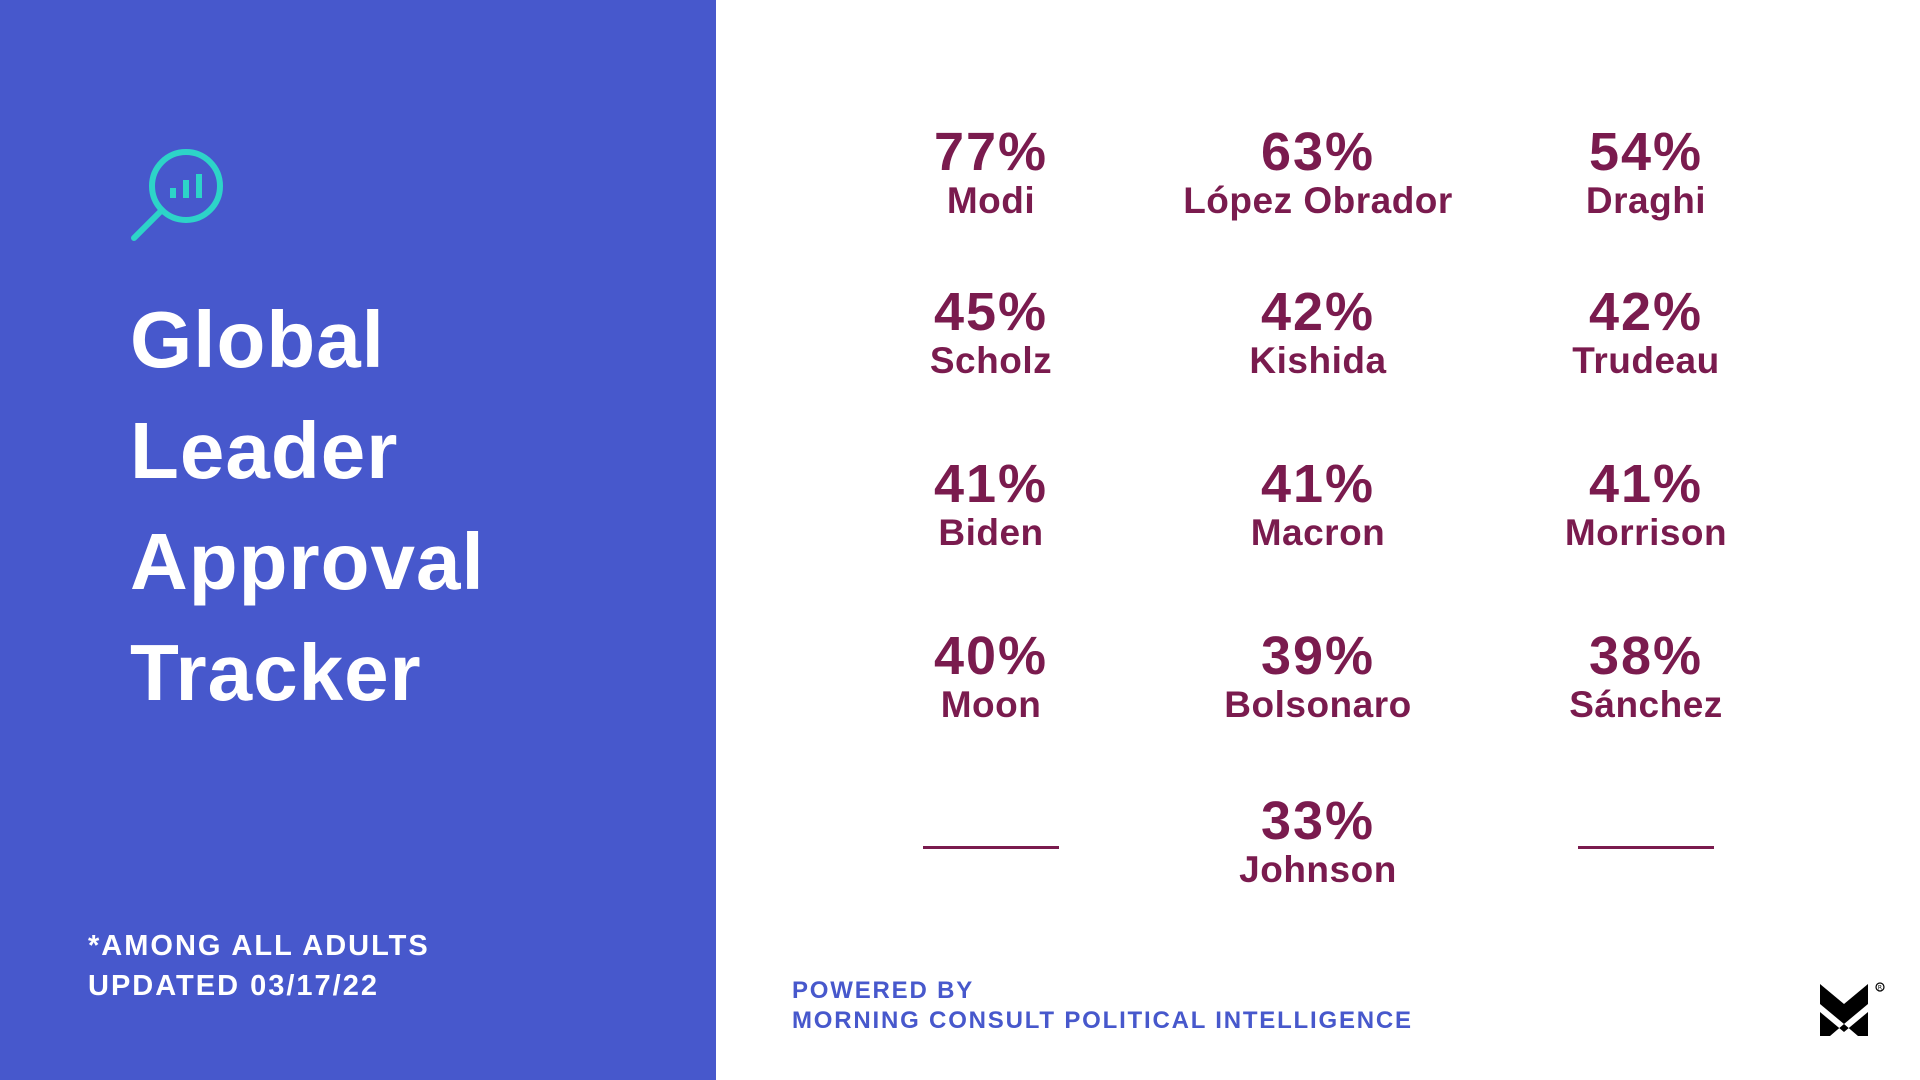 The height and width of the screenshot is (1080, 1920). I want to click on leader-name: Biden, so click(991, 532).